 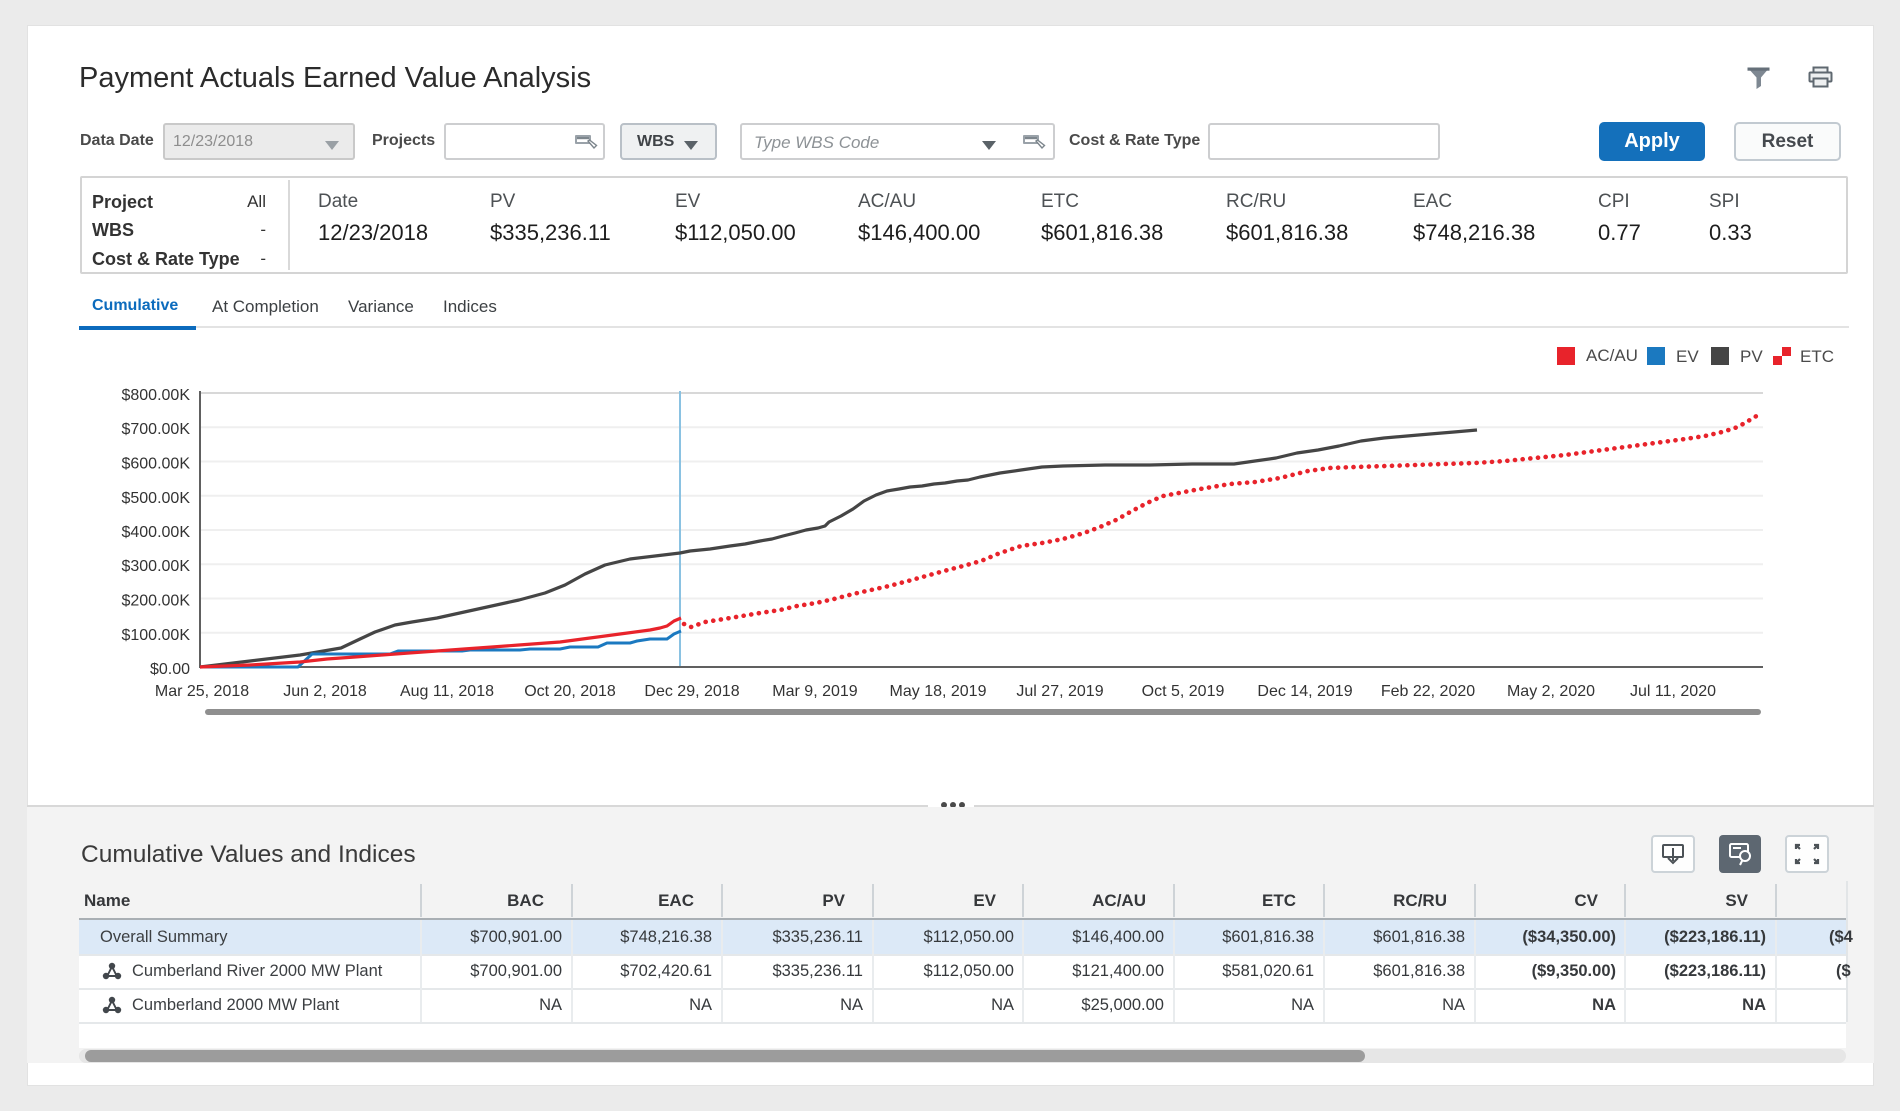 What do you see at coordinates (155, 566) in the screenshot?
I see `svg-text: $300.00K` at bounding box center [155, 566].